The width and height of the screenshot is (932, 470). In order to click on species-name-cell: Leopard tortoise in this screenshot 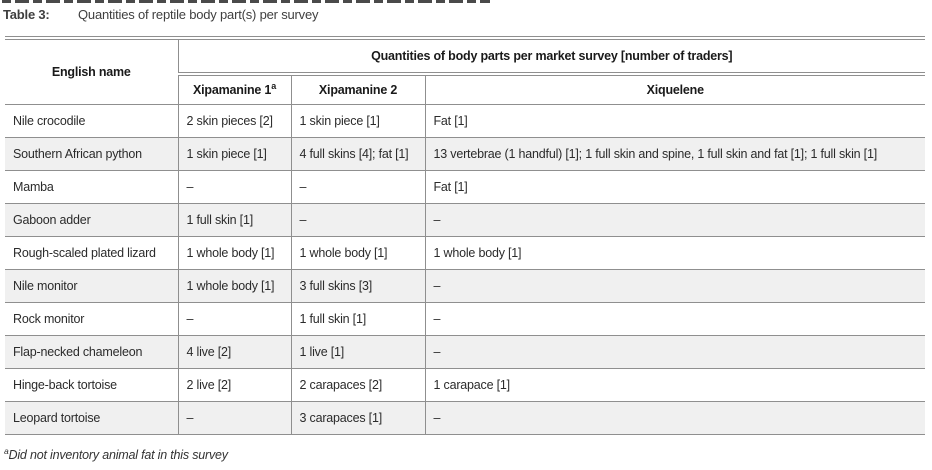, I will do `click(92, 418)`.